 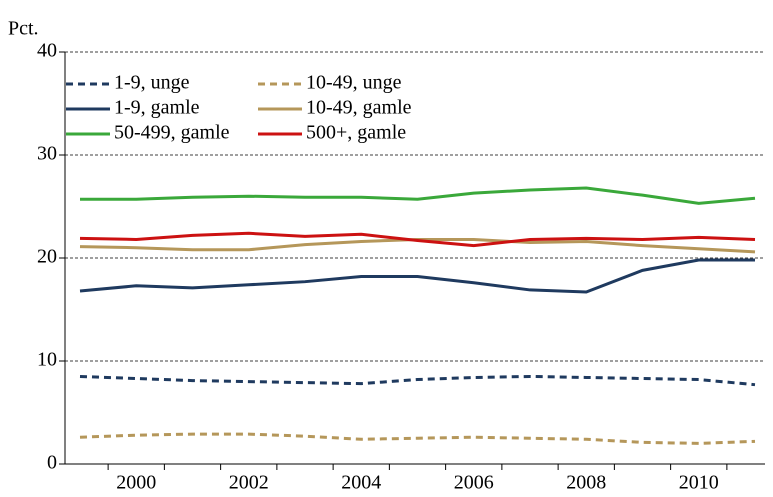 I want to click on y-tick-label: 40, so click(x=47, y=51).